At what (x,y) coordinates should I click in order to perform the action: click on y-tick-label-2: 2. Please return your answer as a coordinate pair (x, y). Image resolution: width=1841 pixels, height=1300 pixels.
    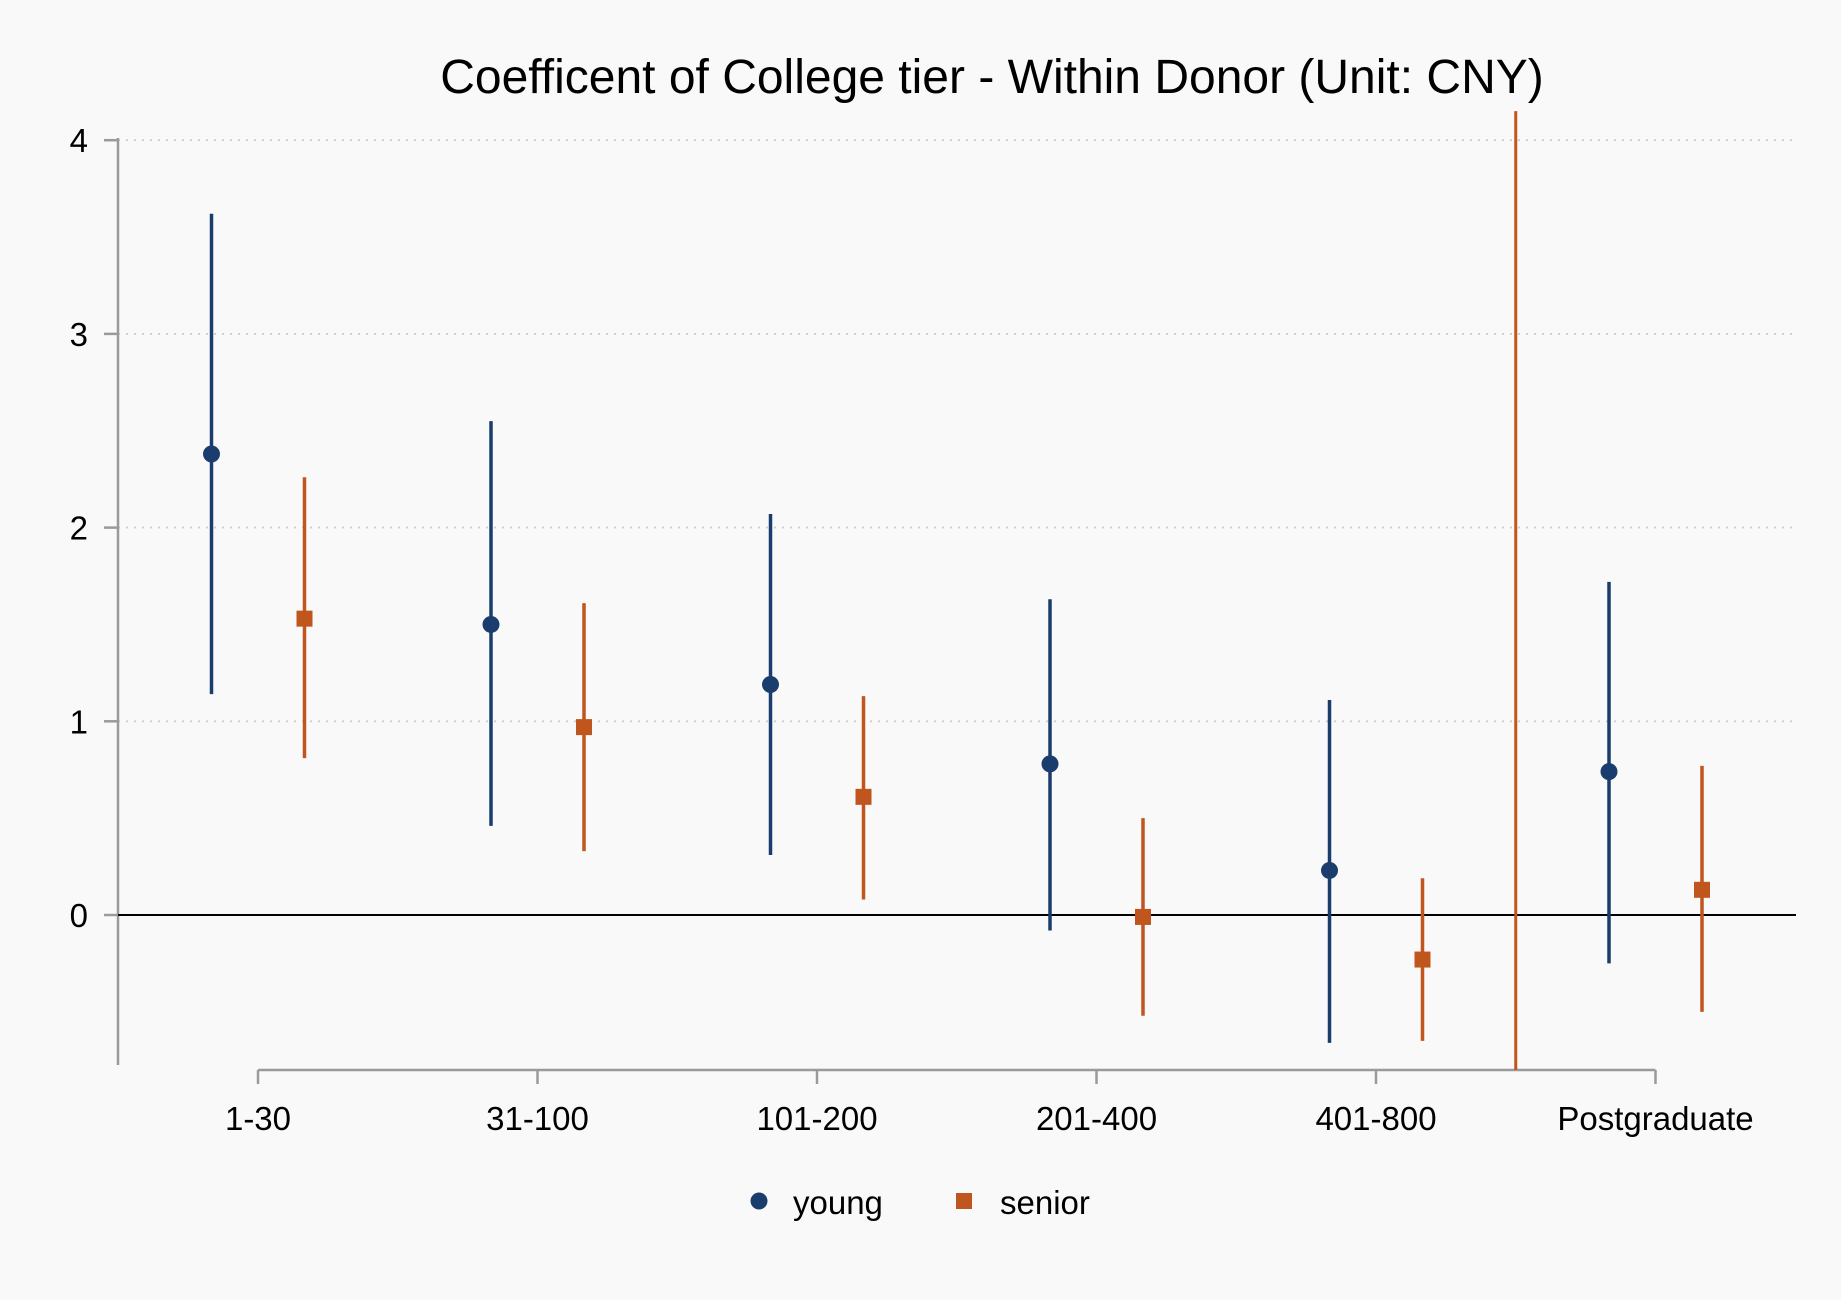
    Looking at the image, I should click on (79, 528).